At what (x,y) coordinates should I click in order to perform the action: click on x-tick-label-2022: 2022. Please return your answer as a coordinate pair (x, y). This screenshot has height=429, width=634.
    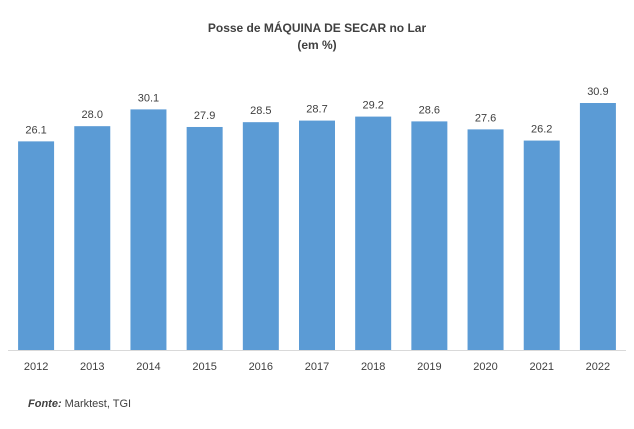
    Looking at the image, I should click on (598, 367).